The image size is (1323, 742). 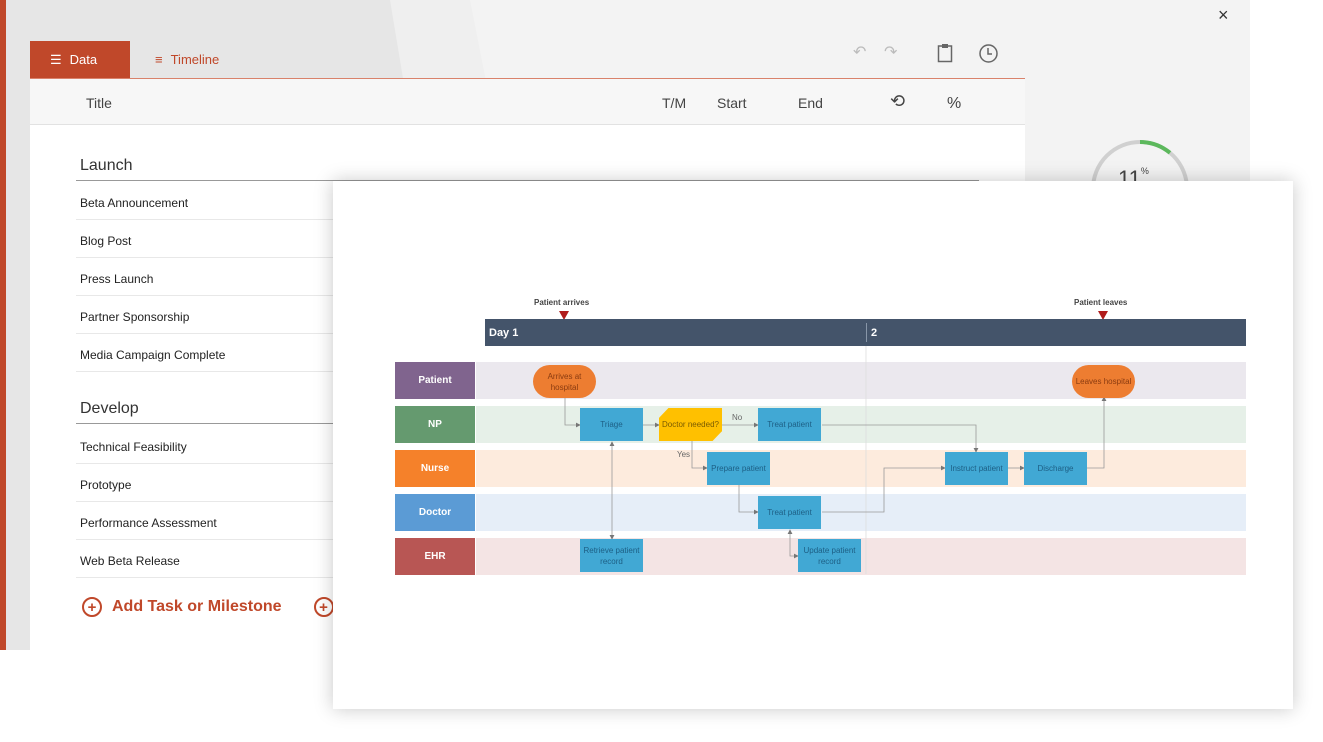 What do you see at coordinates (690, 424) in the screenshot?
I see `node-doctor-needed: Doctor needed?` at bounding box center [690, 424].